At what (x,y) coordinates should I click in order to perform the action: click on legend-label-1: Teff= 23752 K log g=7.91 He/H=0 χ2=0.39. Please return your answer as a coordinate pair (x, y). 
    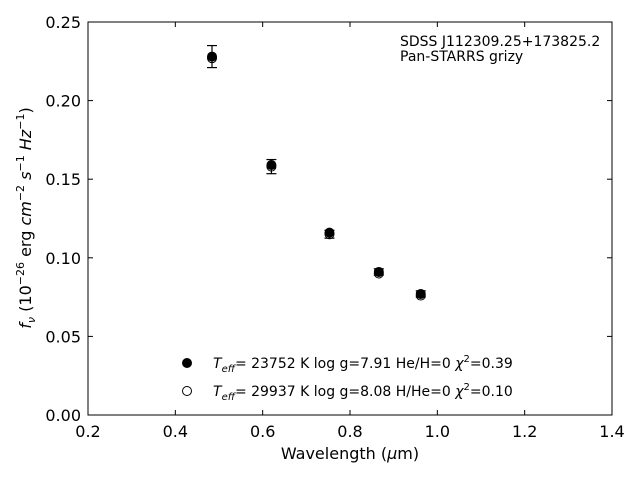
    Looking at the image, I should click on (363, 364).